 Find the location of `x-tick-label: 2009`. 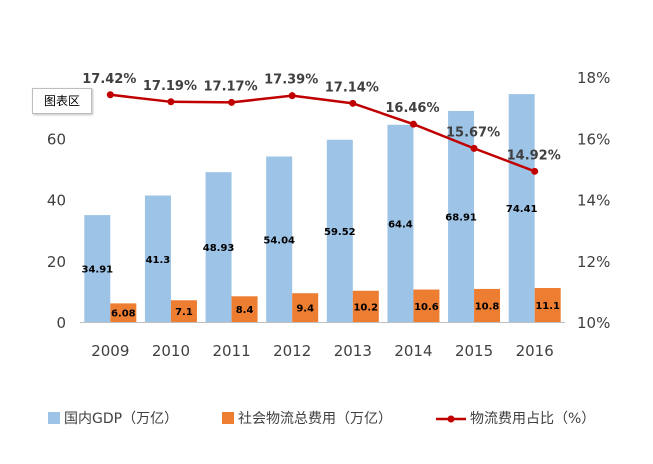

x-tick-label: 2009 is located at coordinates (110, 351).